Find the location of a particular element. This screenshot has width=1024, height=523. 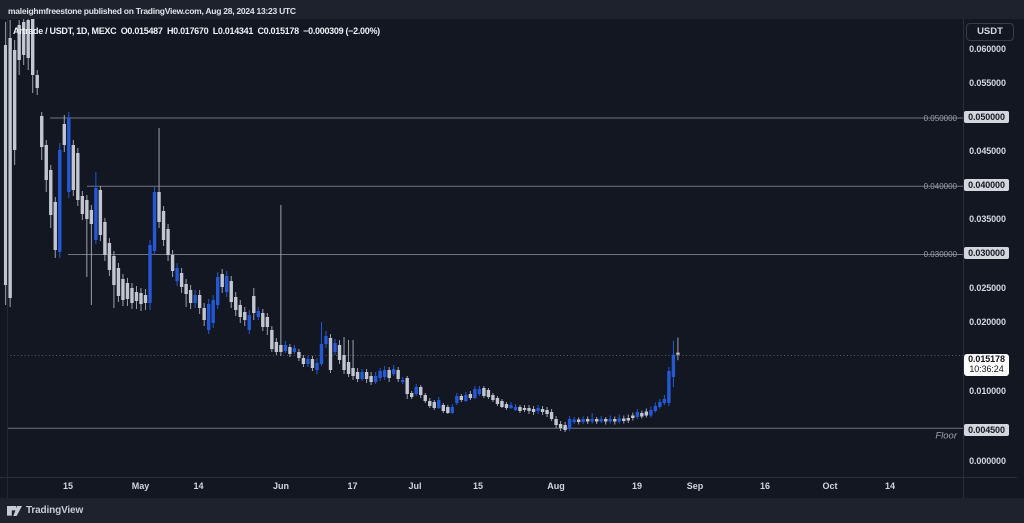

svg-text: 0.040000 is located at coordinates (941, 186).